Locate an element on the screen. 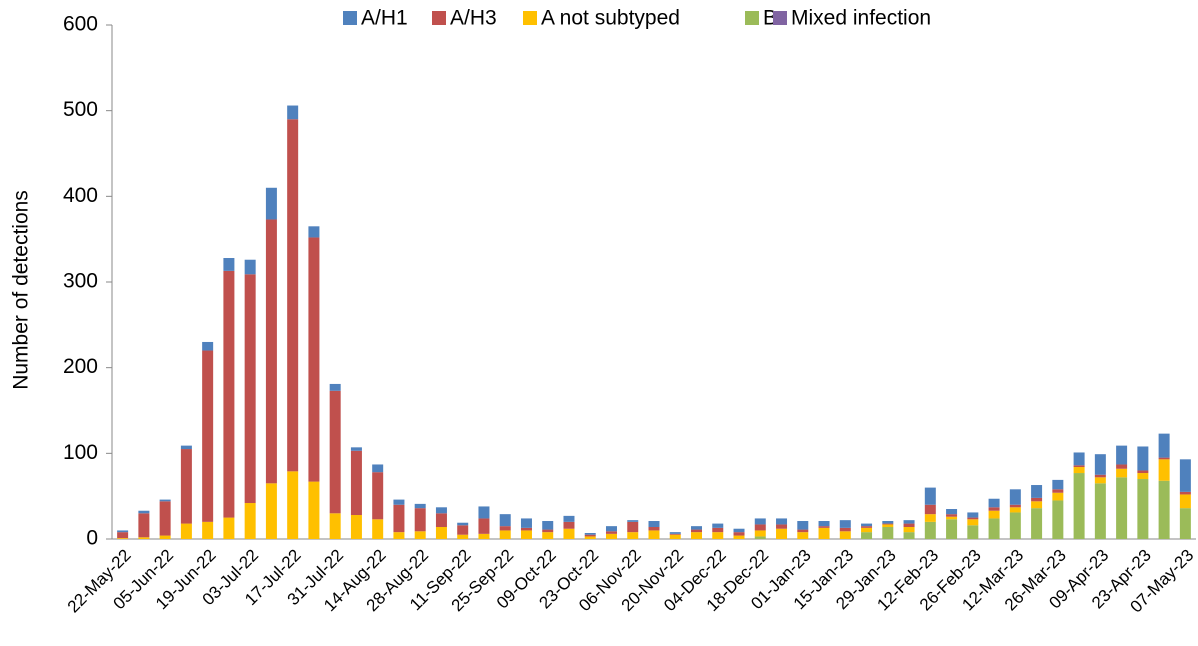 The height and width of the screenshot is (646, 1198). y-tick-label: 100 is located at coordinates (80, 452).